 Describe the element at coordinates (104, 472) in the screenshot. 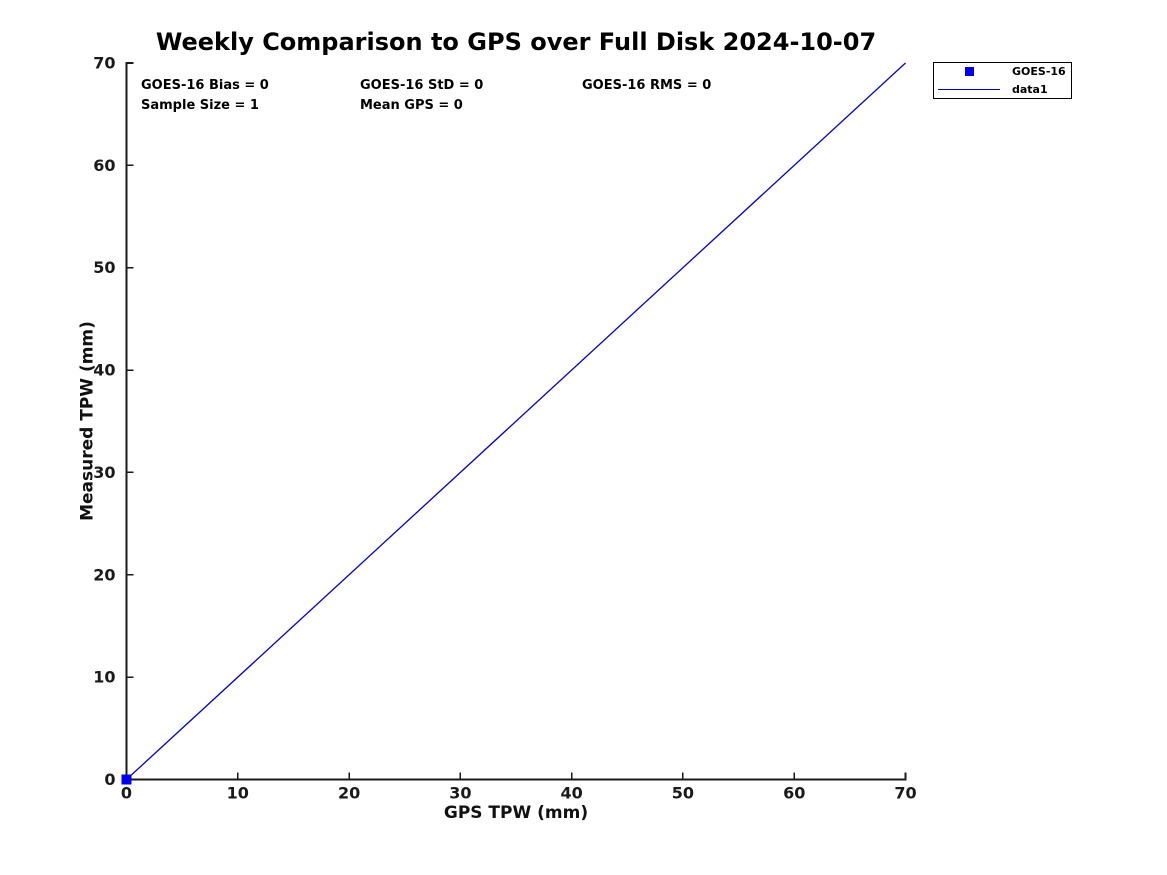

I see `y-tick-label: 30` at that location.